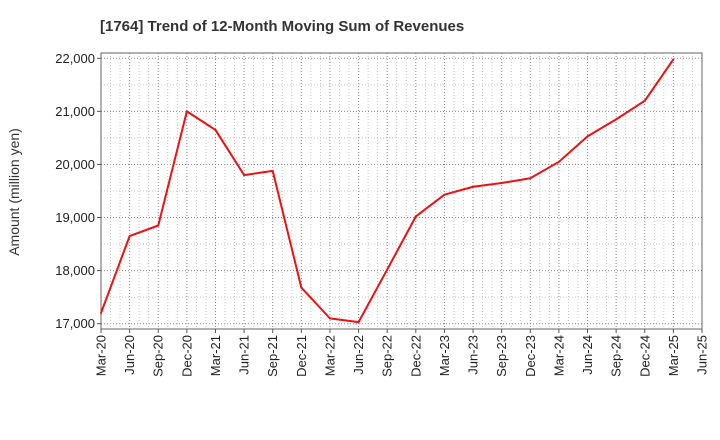 Image resolution: width=720 pixels, height=440 pixels. What do you see at coordinates (329, 355) in the screenshot?
I see `x-tick-label: Mar-22` at bounding box center [329, 355].